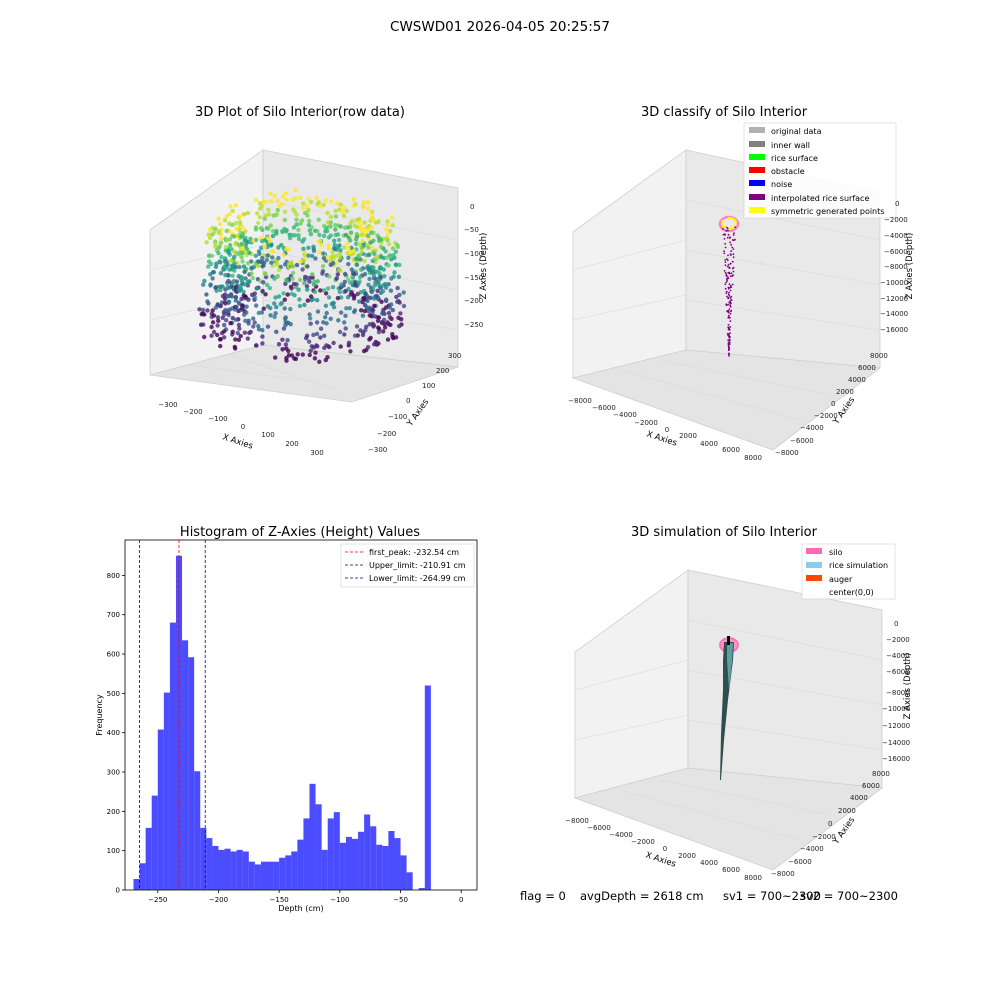 The height and width of the screenshot is (1000, 1000). What do you see at coordinates (291, 444) in the screenshot?
I see `raw-x-tick: 200` at bounding box center [291, 444].